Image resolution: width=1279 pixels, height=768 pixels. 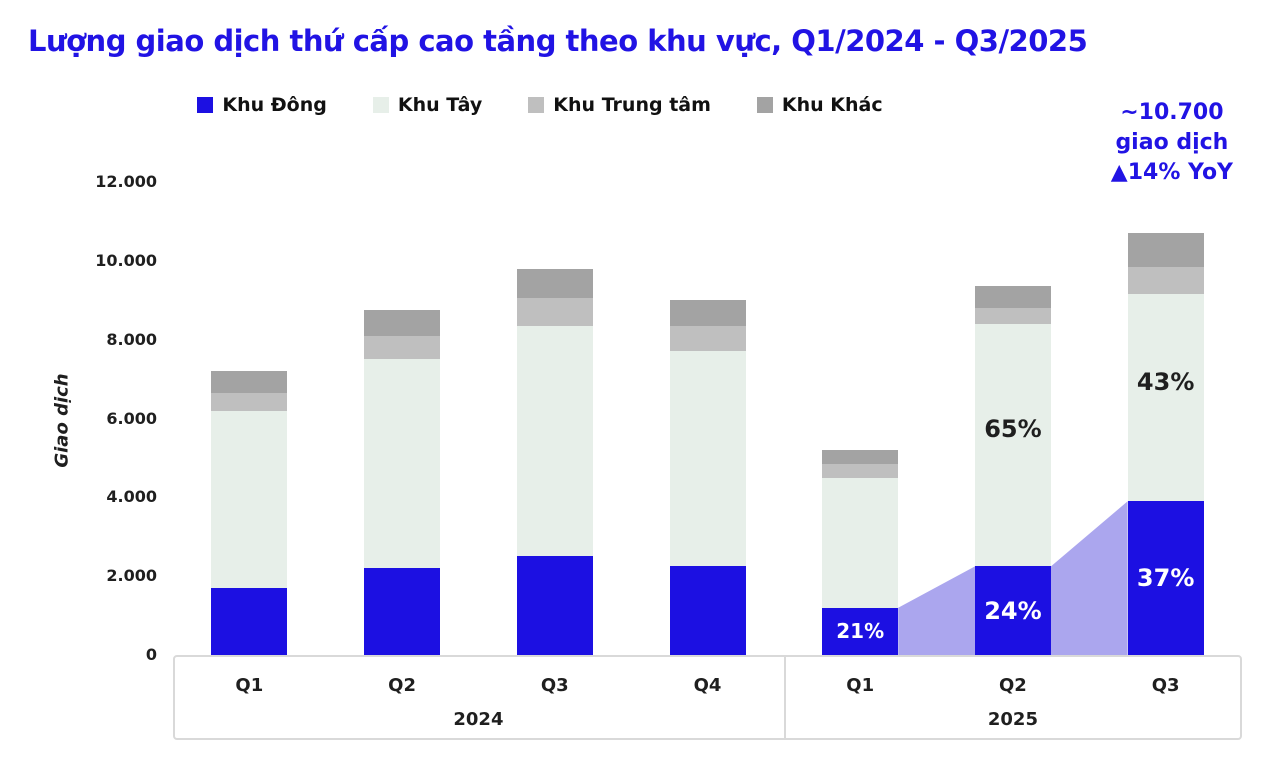 I want to click on x-axis-box, so click(x=707, y=697).